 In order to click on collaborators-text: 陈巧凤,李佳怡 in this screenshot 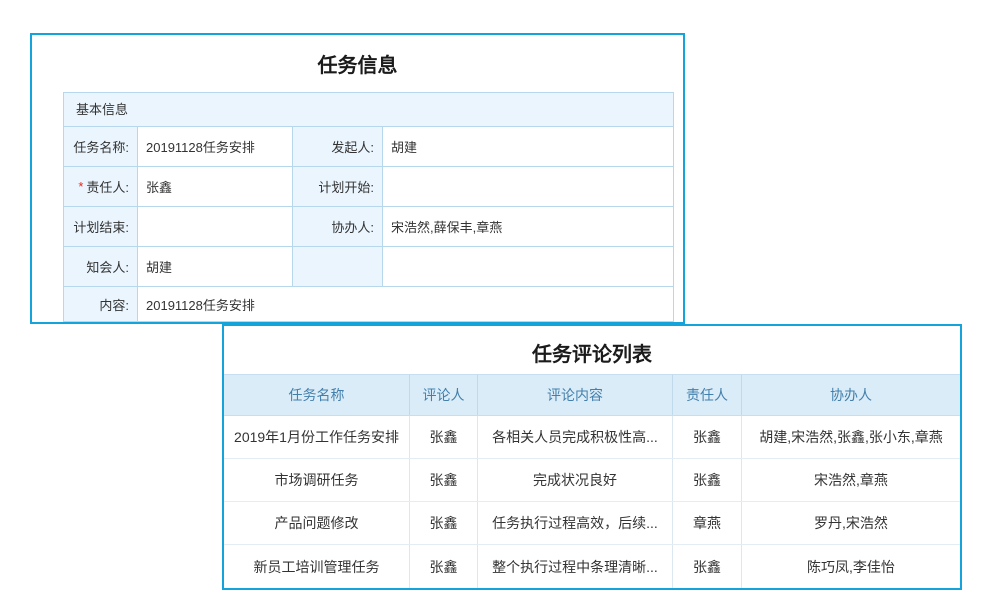, I will do `click(851, 566)`.